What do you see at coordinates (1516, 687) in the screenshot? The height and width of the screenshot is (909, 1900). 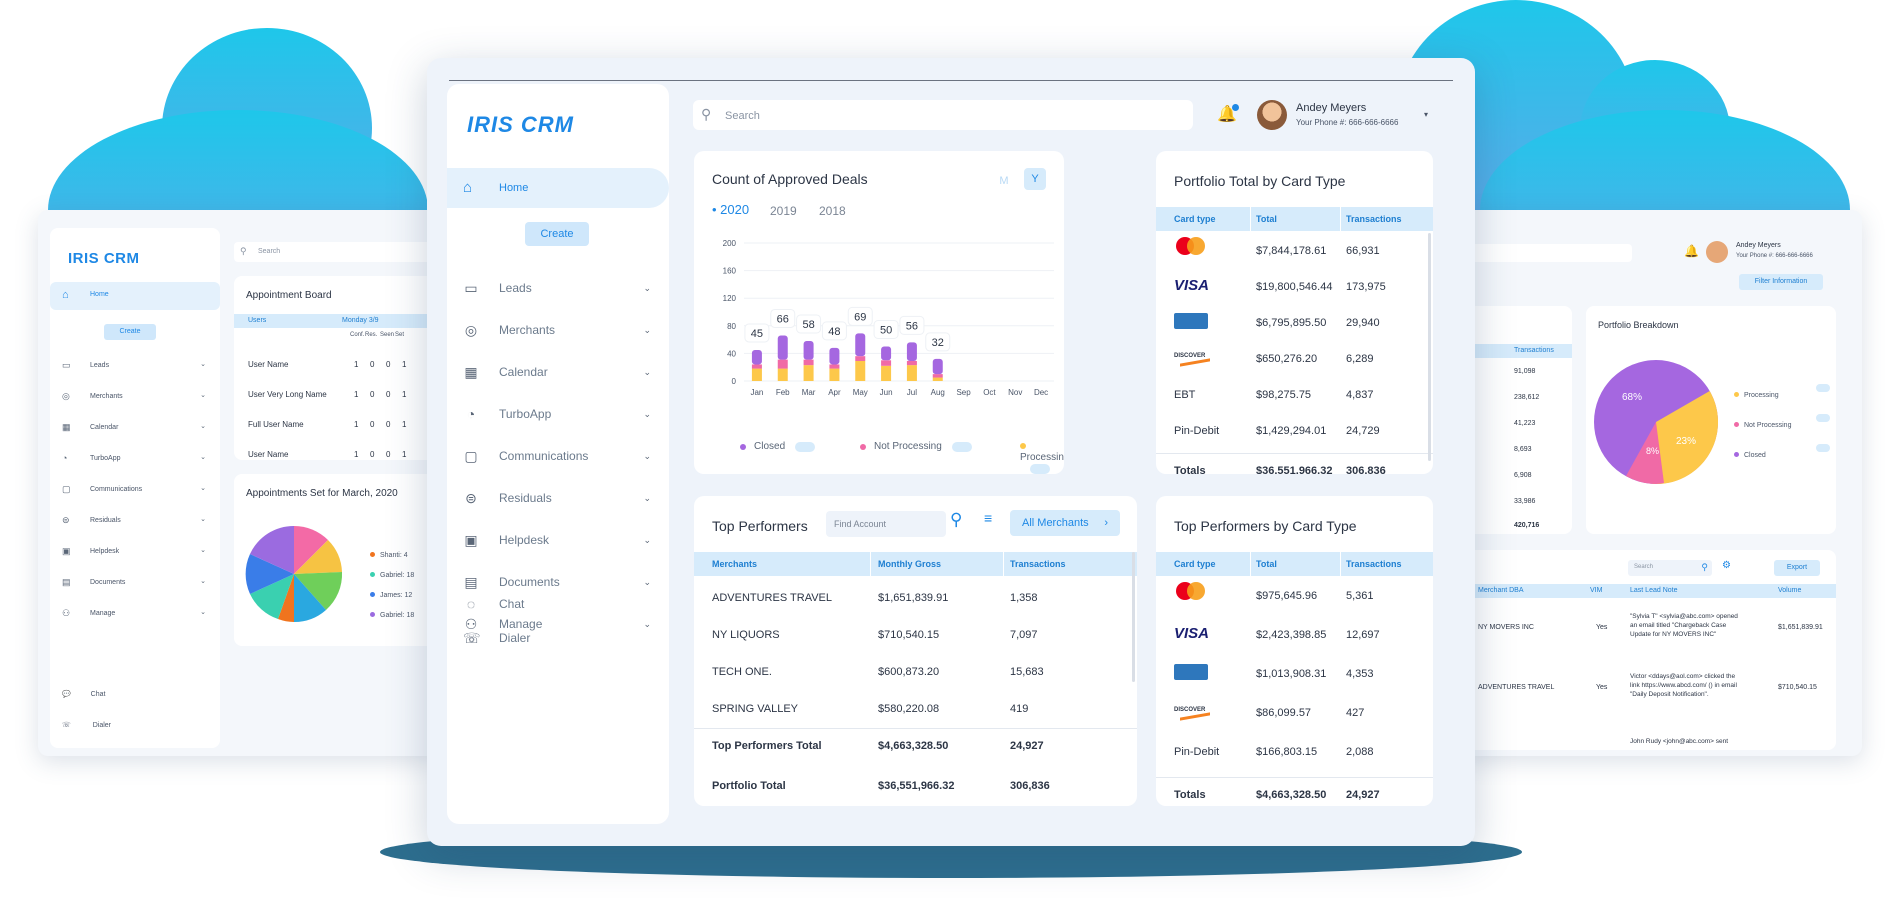 I see `merchant-dba: ADVENTURES TRAVEL` at bounding box center [1516, 687].